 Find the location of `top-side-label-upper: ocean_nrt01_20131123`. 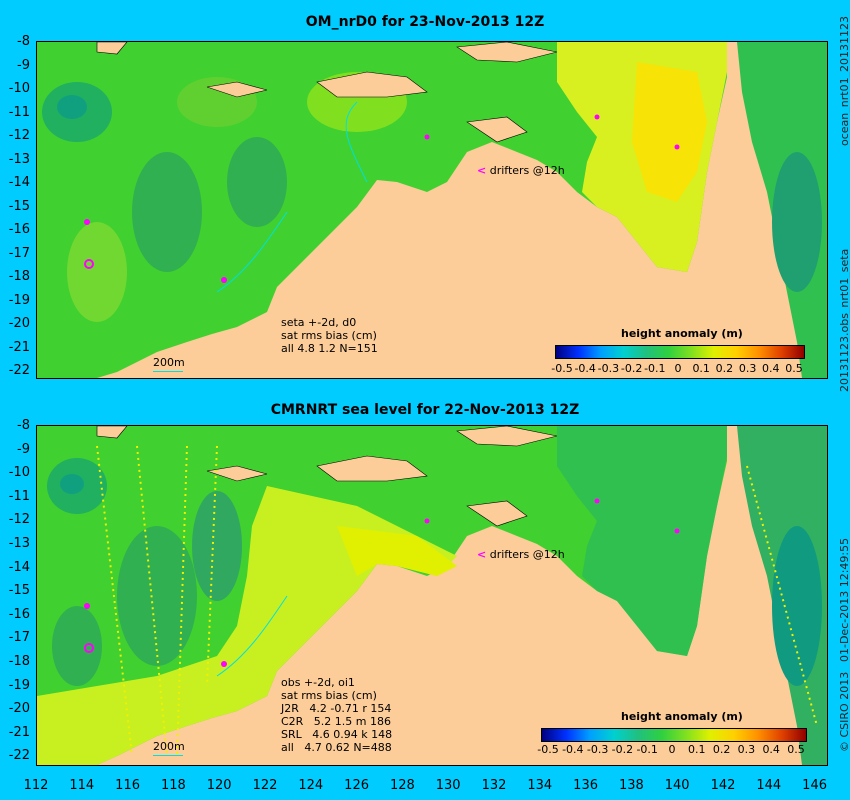

top-side-label-upper: ocean_nrt01_20131123 is located at coordinates (844, 81).